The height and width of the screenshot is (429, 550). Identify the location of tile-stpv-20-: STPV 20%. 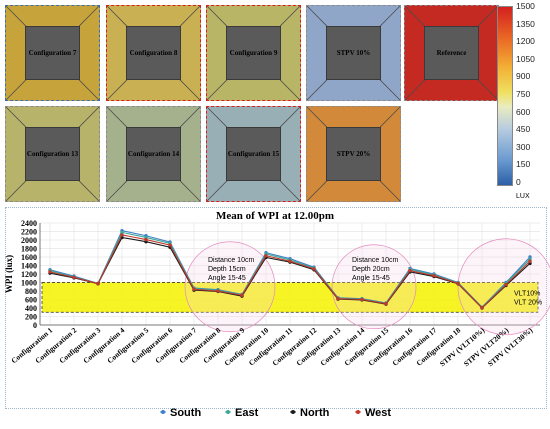
(353, 154).